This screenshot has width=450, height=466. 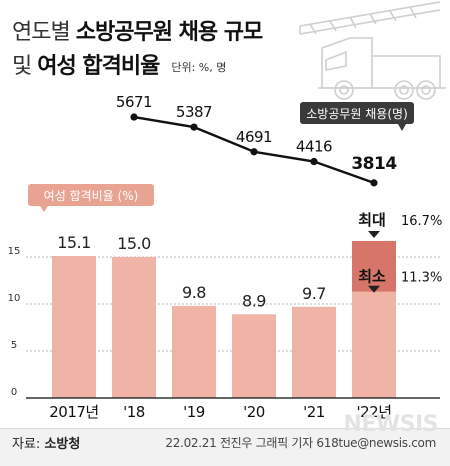 I want to click on hiring-value-label: 4416, so click(x=314, y=147).